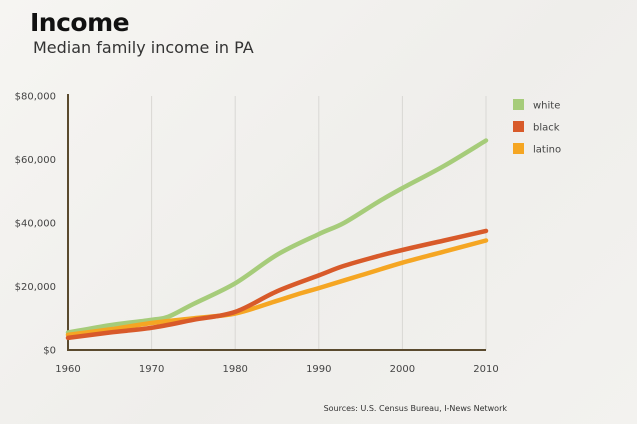  What do you see at coordinates (234, 369) in the screenshot?
I see `x-tick-label: 1980` at bounding box center [234, 369].